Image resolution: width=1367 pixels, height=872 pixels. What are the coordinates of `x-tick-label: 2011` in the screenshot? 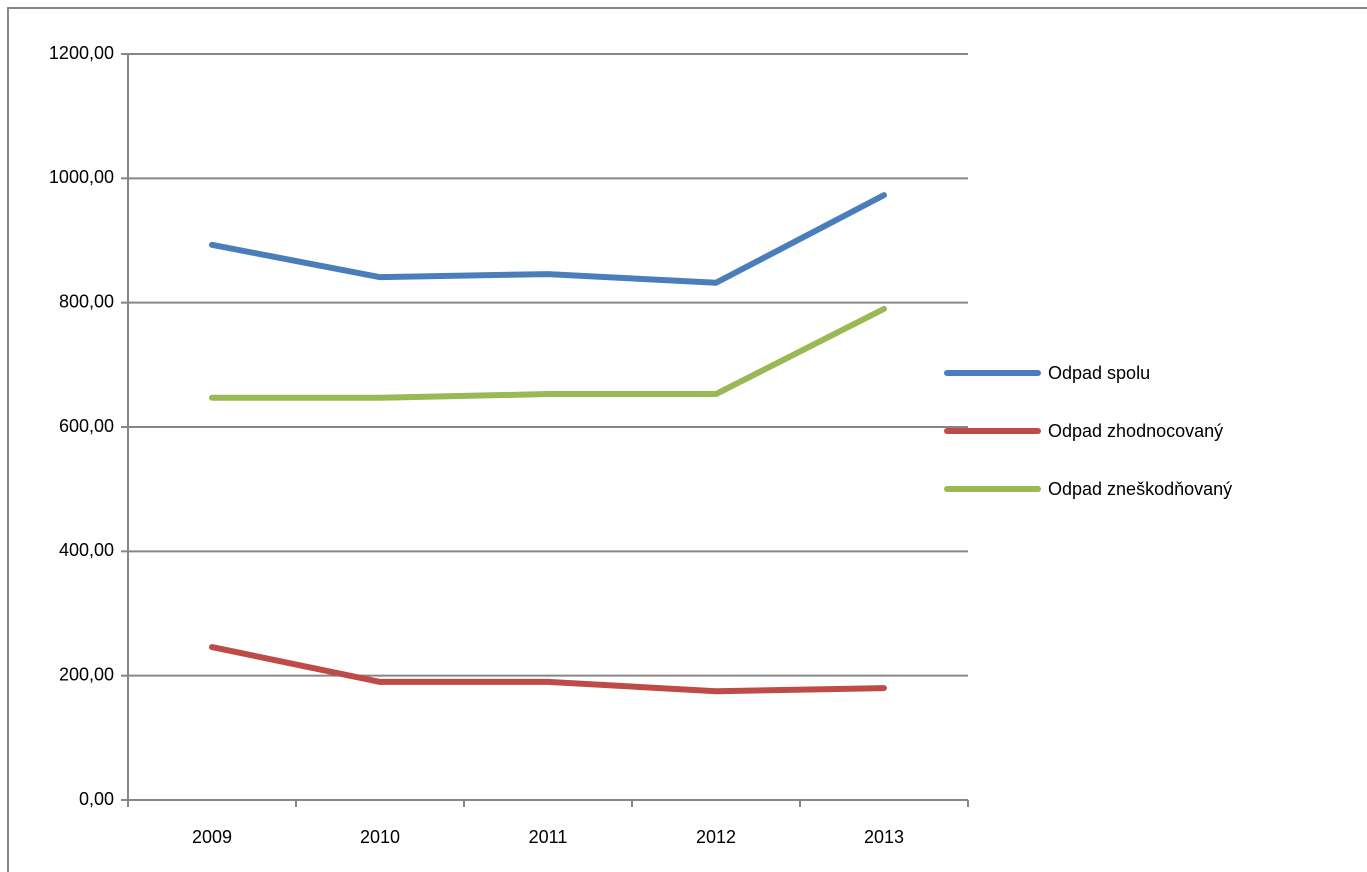 It's located at (548, 837).